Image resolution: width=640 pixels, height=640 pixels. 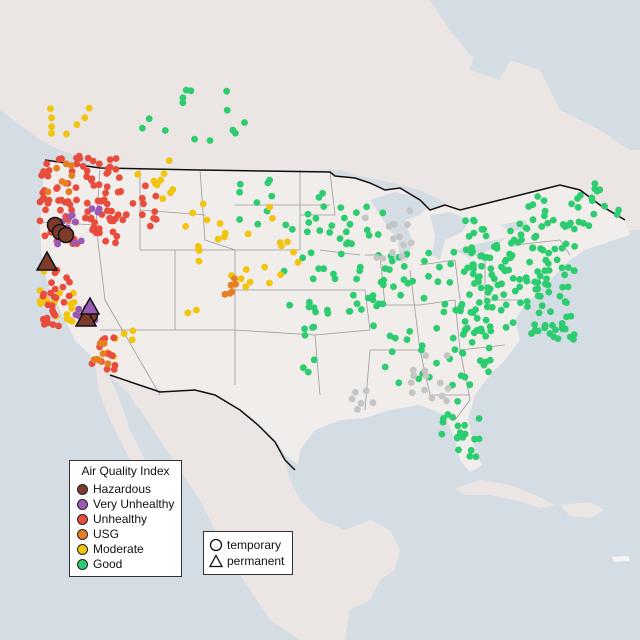 What do you see at coordinates (480, 35) in the screenshot?
I see `hudson-bay-water` at bounding box center [480, 35].